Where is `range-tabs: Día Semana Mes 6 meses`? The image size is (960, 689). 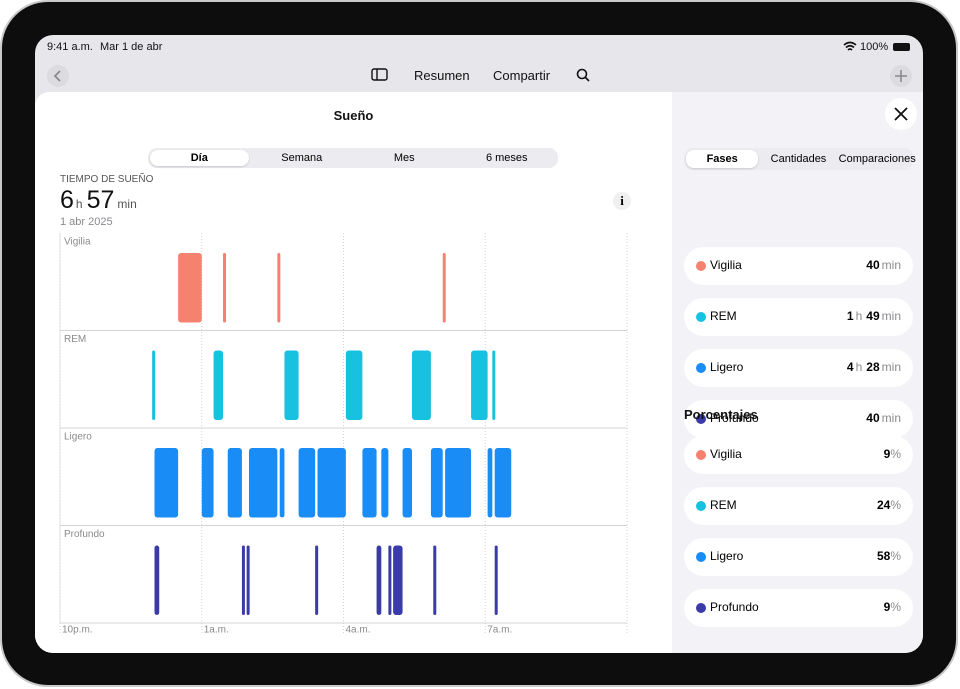 range-tabs: Día Semana Mes 6 meses is located at coordinates (353, 158).